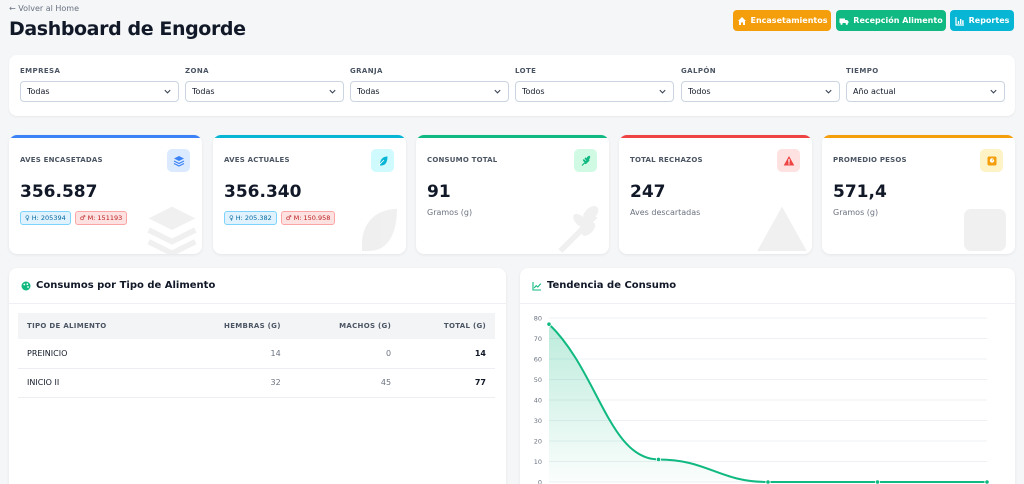 The height and width of the screenshot is (484, 1024). Describe the element at coordinates (263, 192) in the screenshot. I see `card-value: 356.340` at that location.